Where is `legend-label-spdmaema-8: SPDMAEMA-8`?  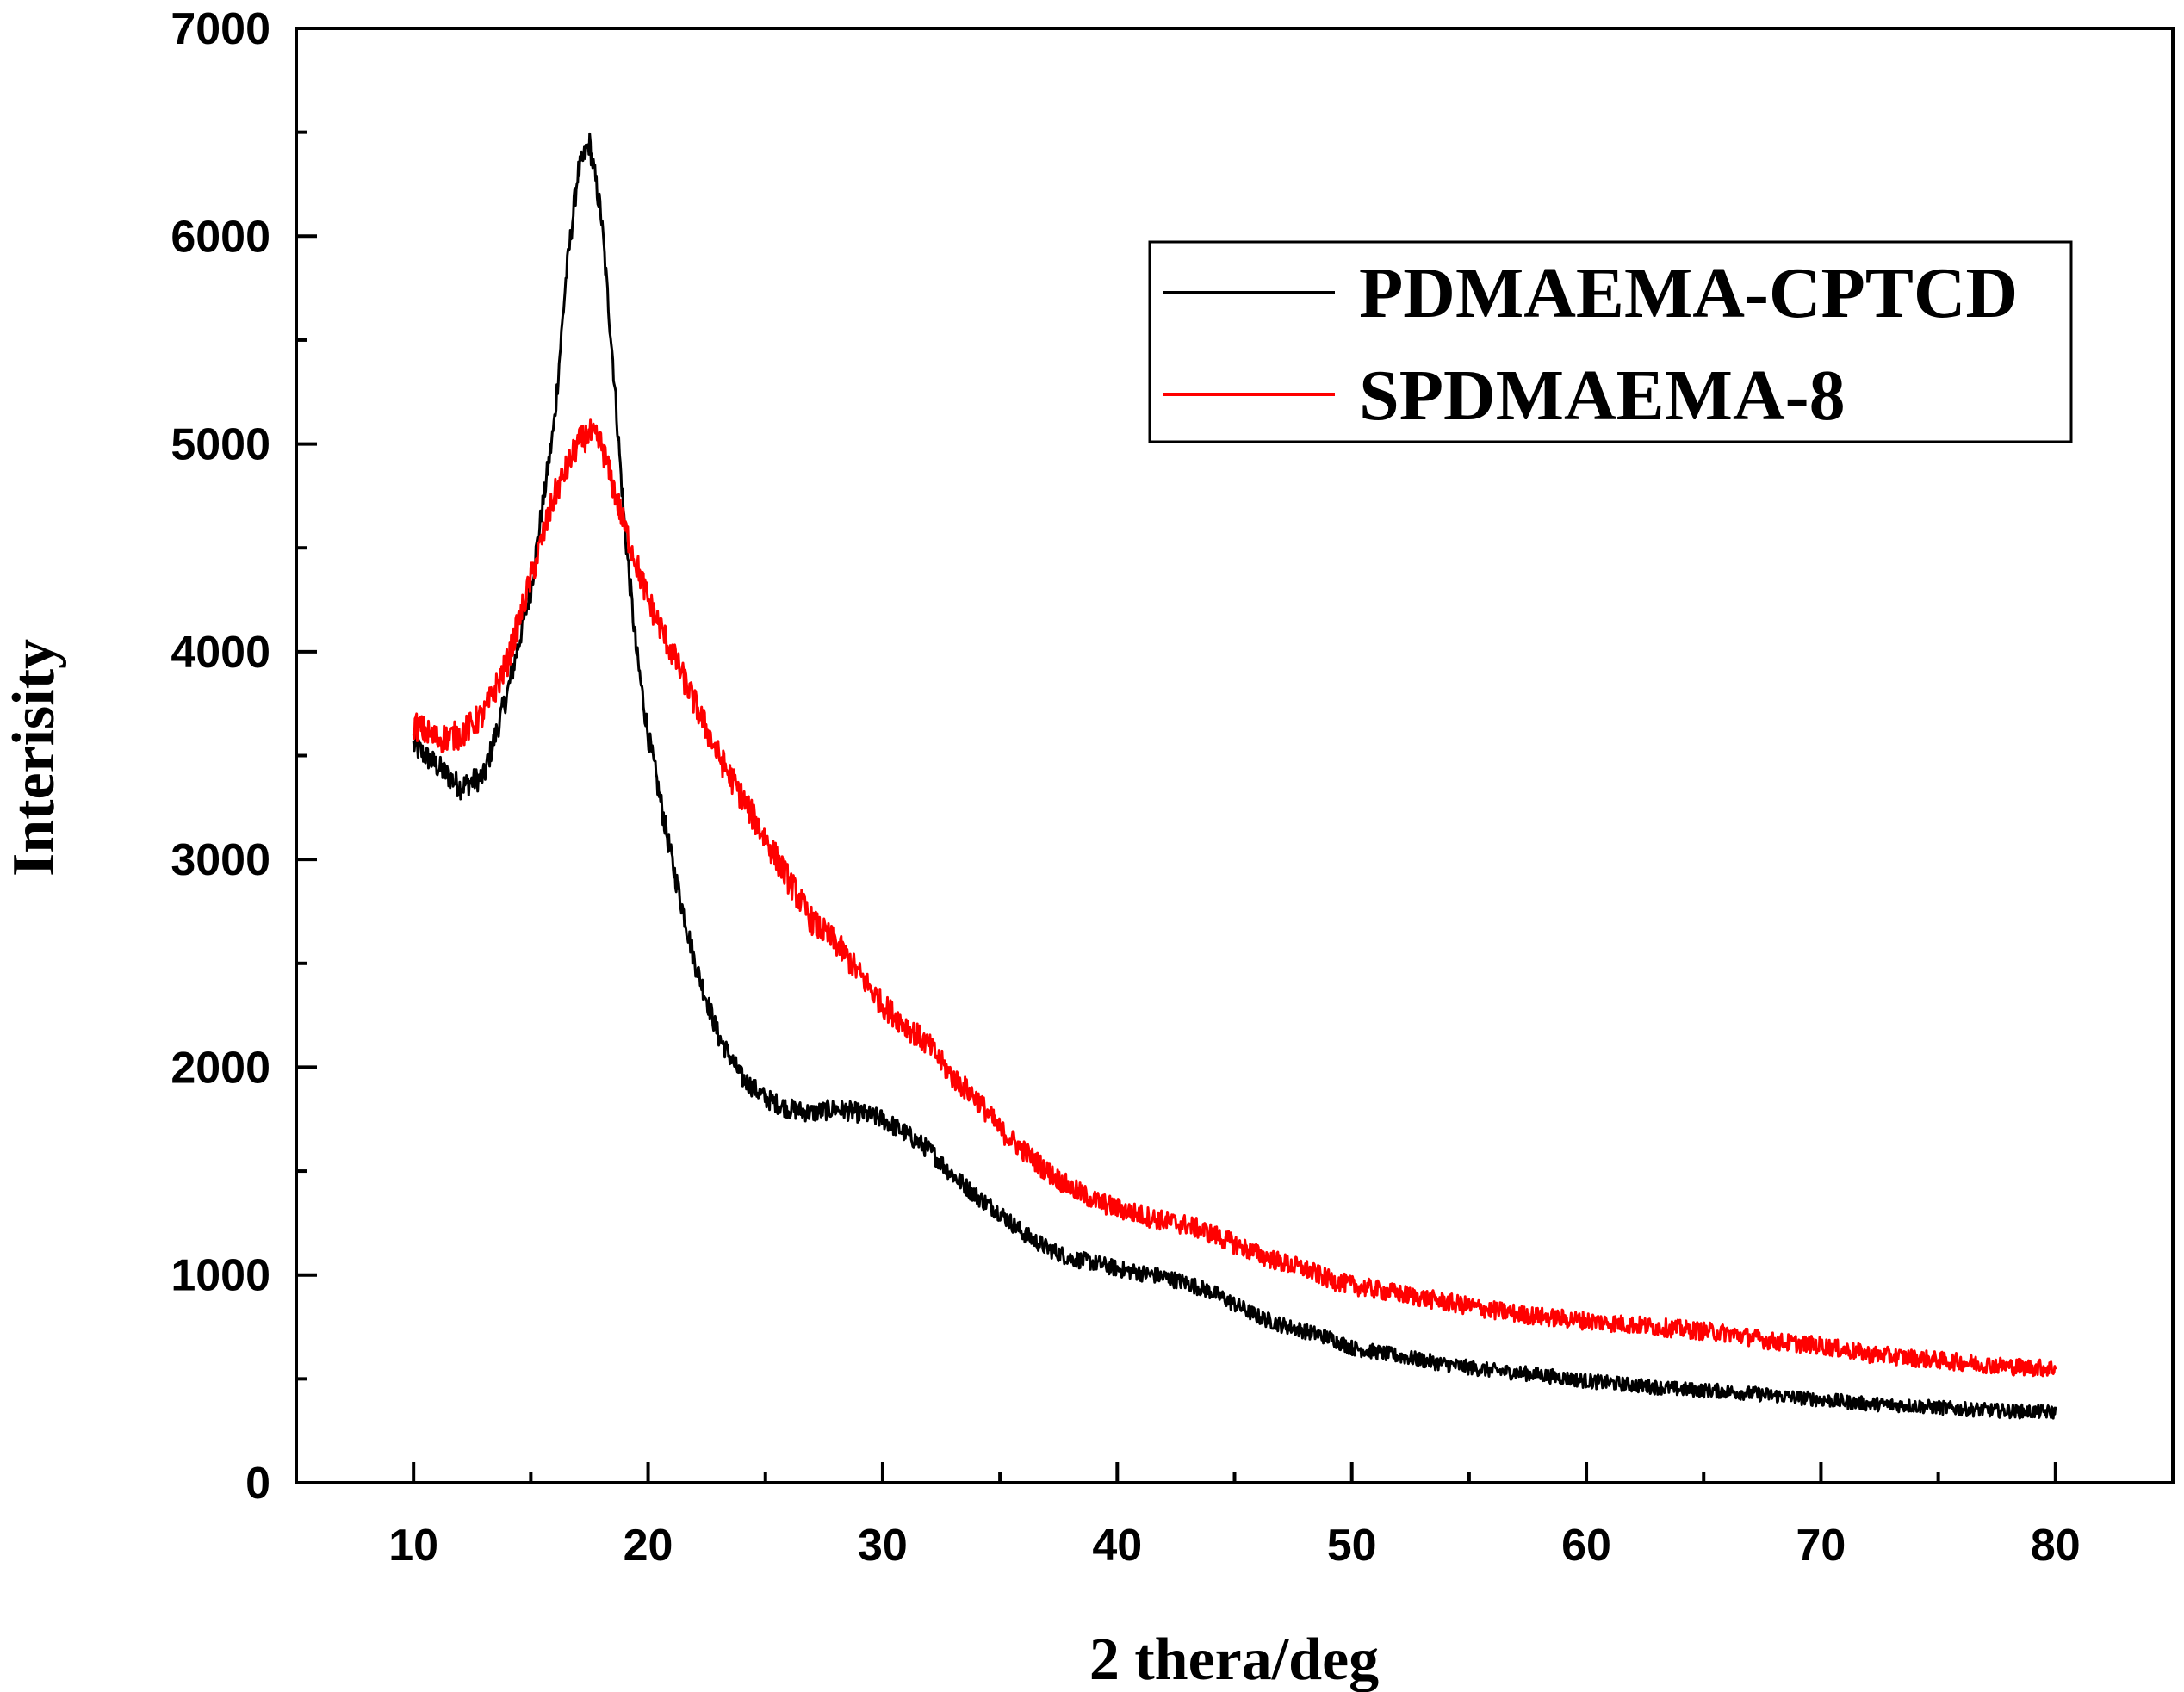
legend-label-spdmaema-8: SPDMAEMA-8 is located at coordinates (1602, 396).